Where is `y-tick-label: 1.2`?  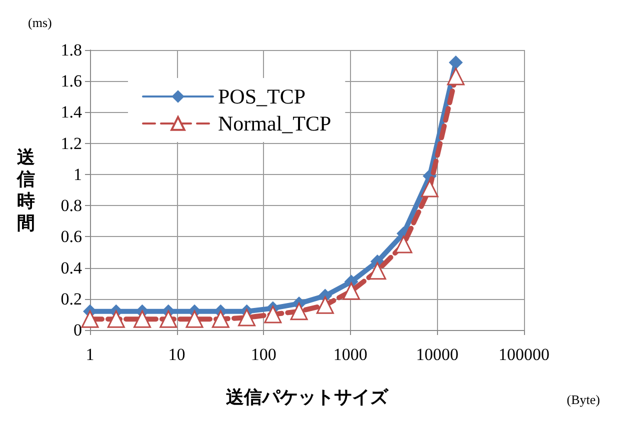
y-tick-label: 1.2 is located at coordinates (71, 143).